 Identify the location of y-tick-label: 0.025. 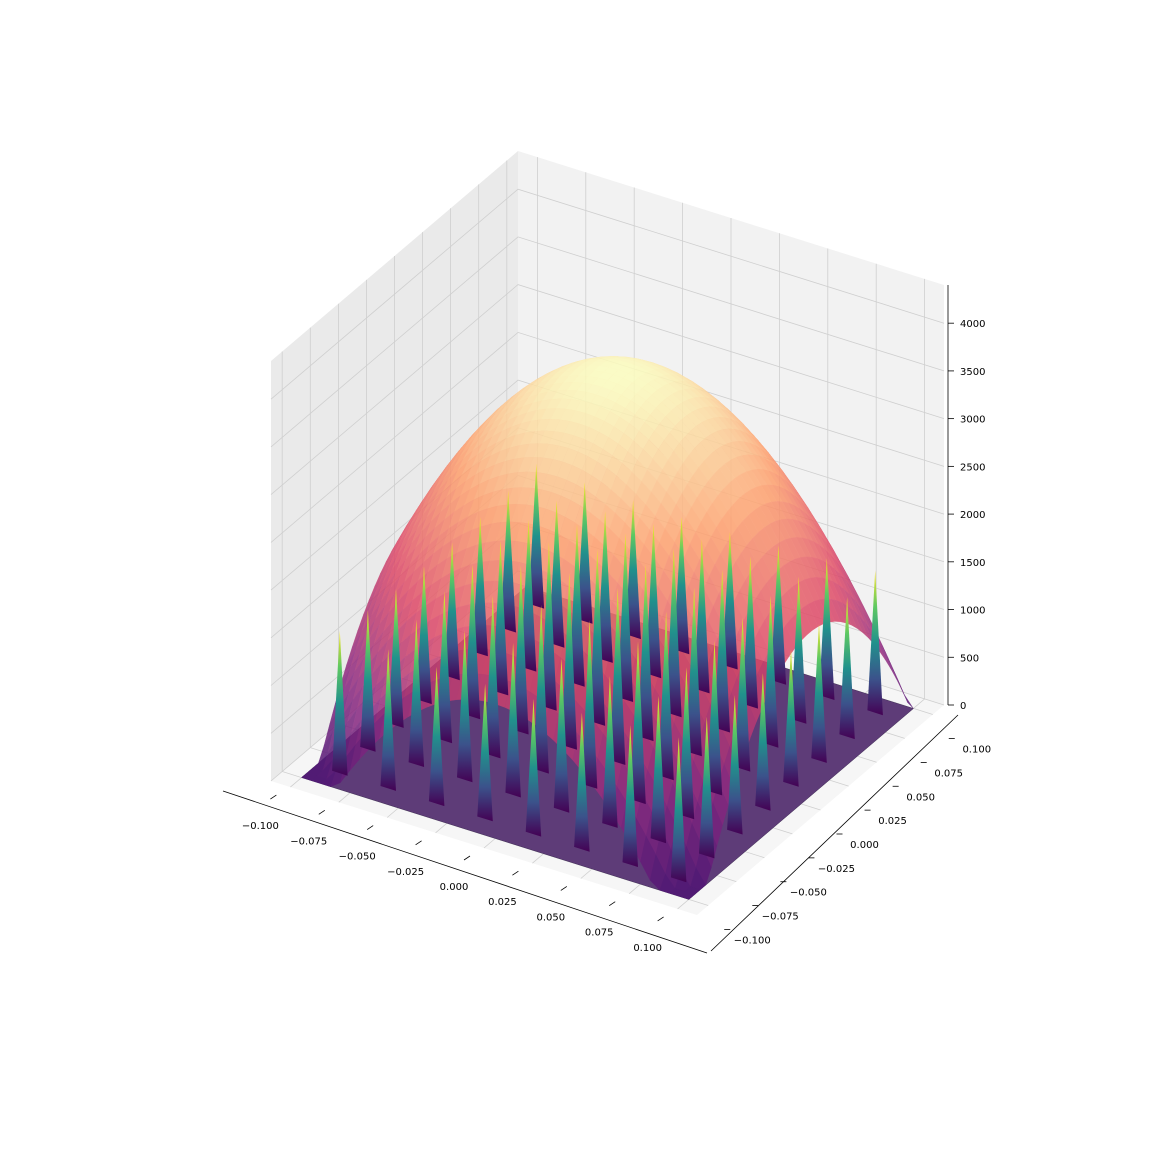
(892, 821).